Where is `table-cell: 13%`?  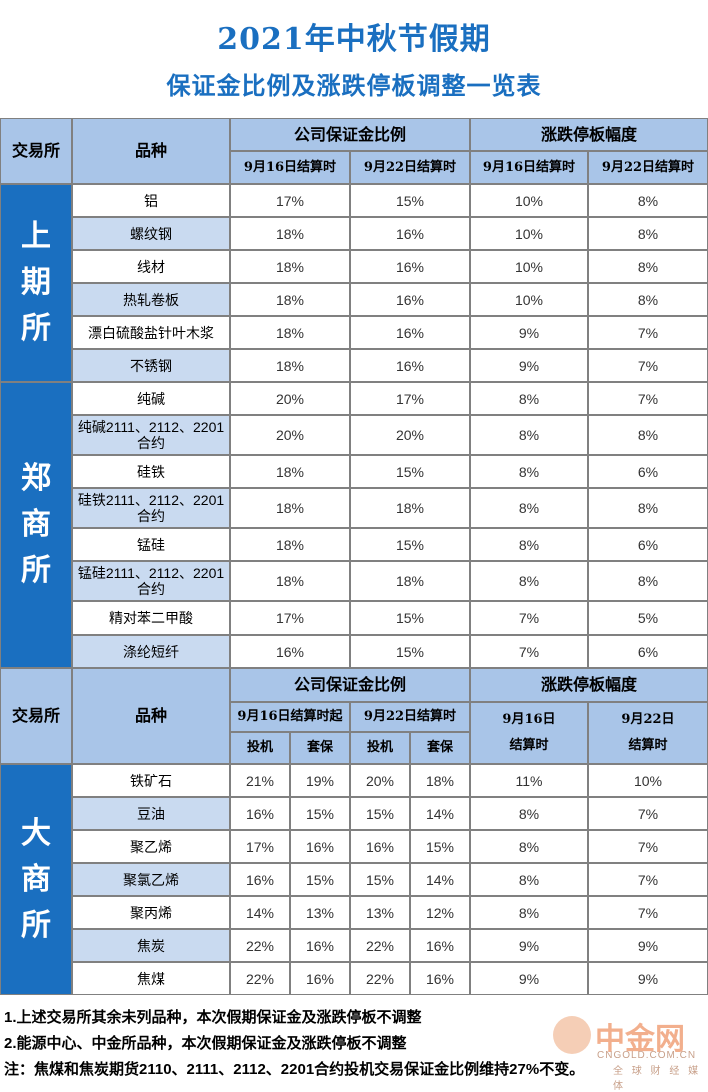
table-cell: 13% is located at coordinates (380, 912).